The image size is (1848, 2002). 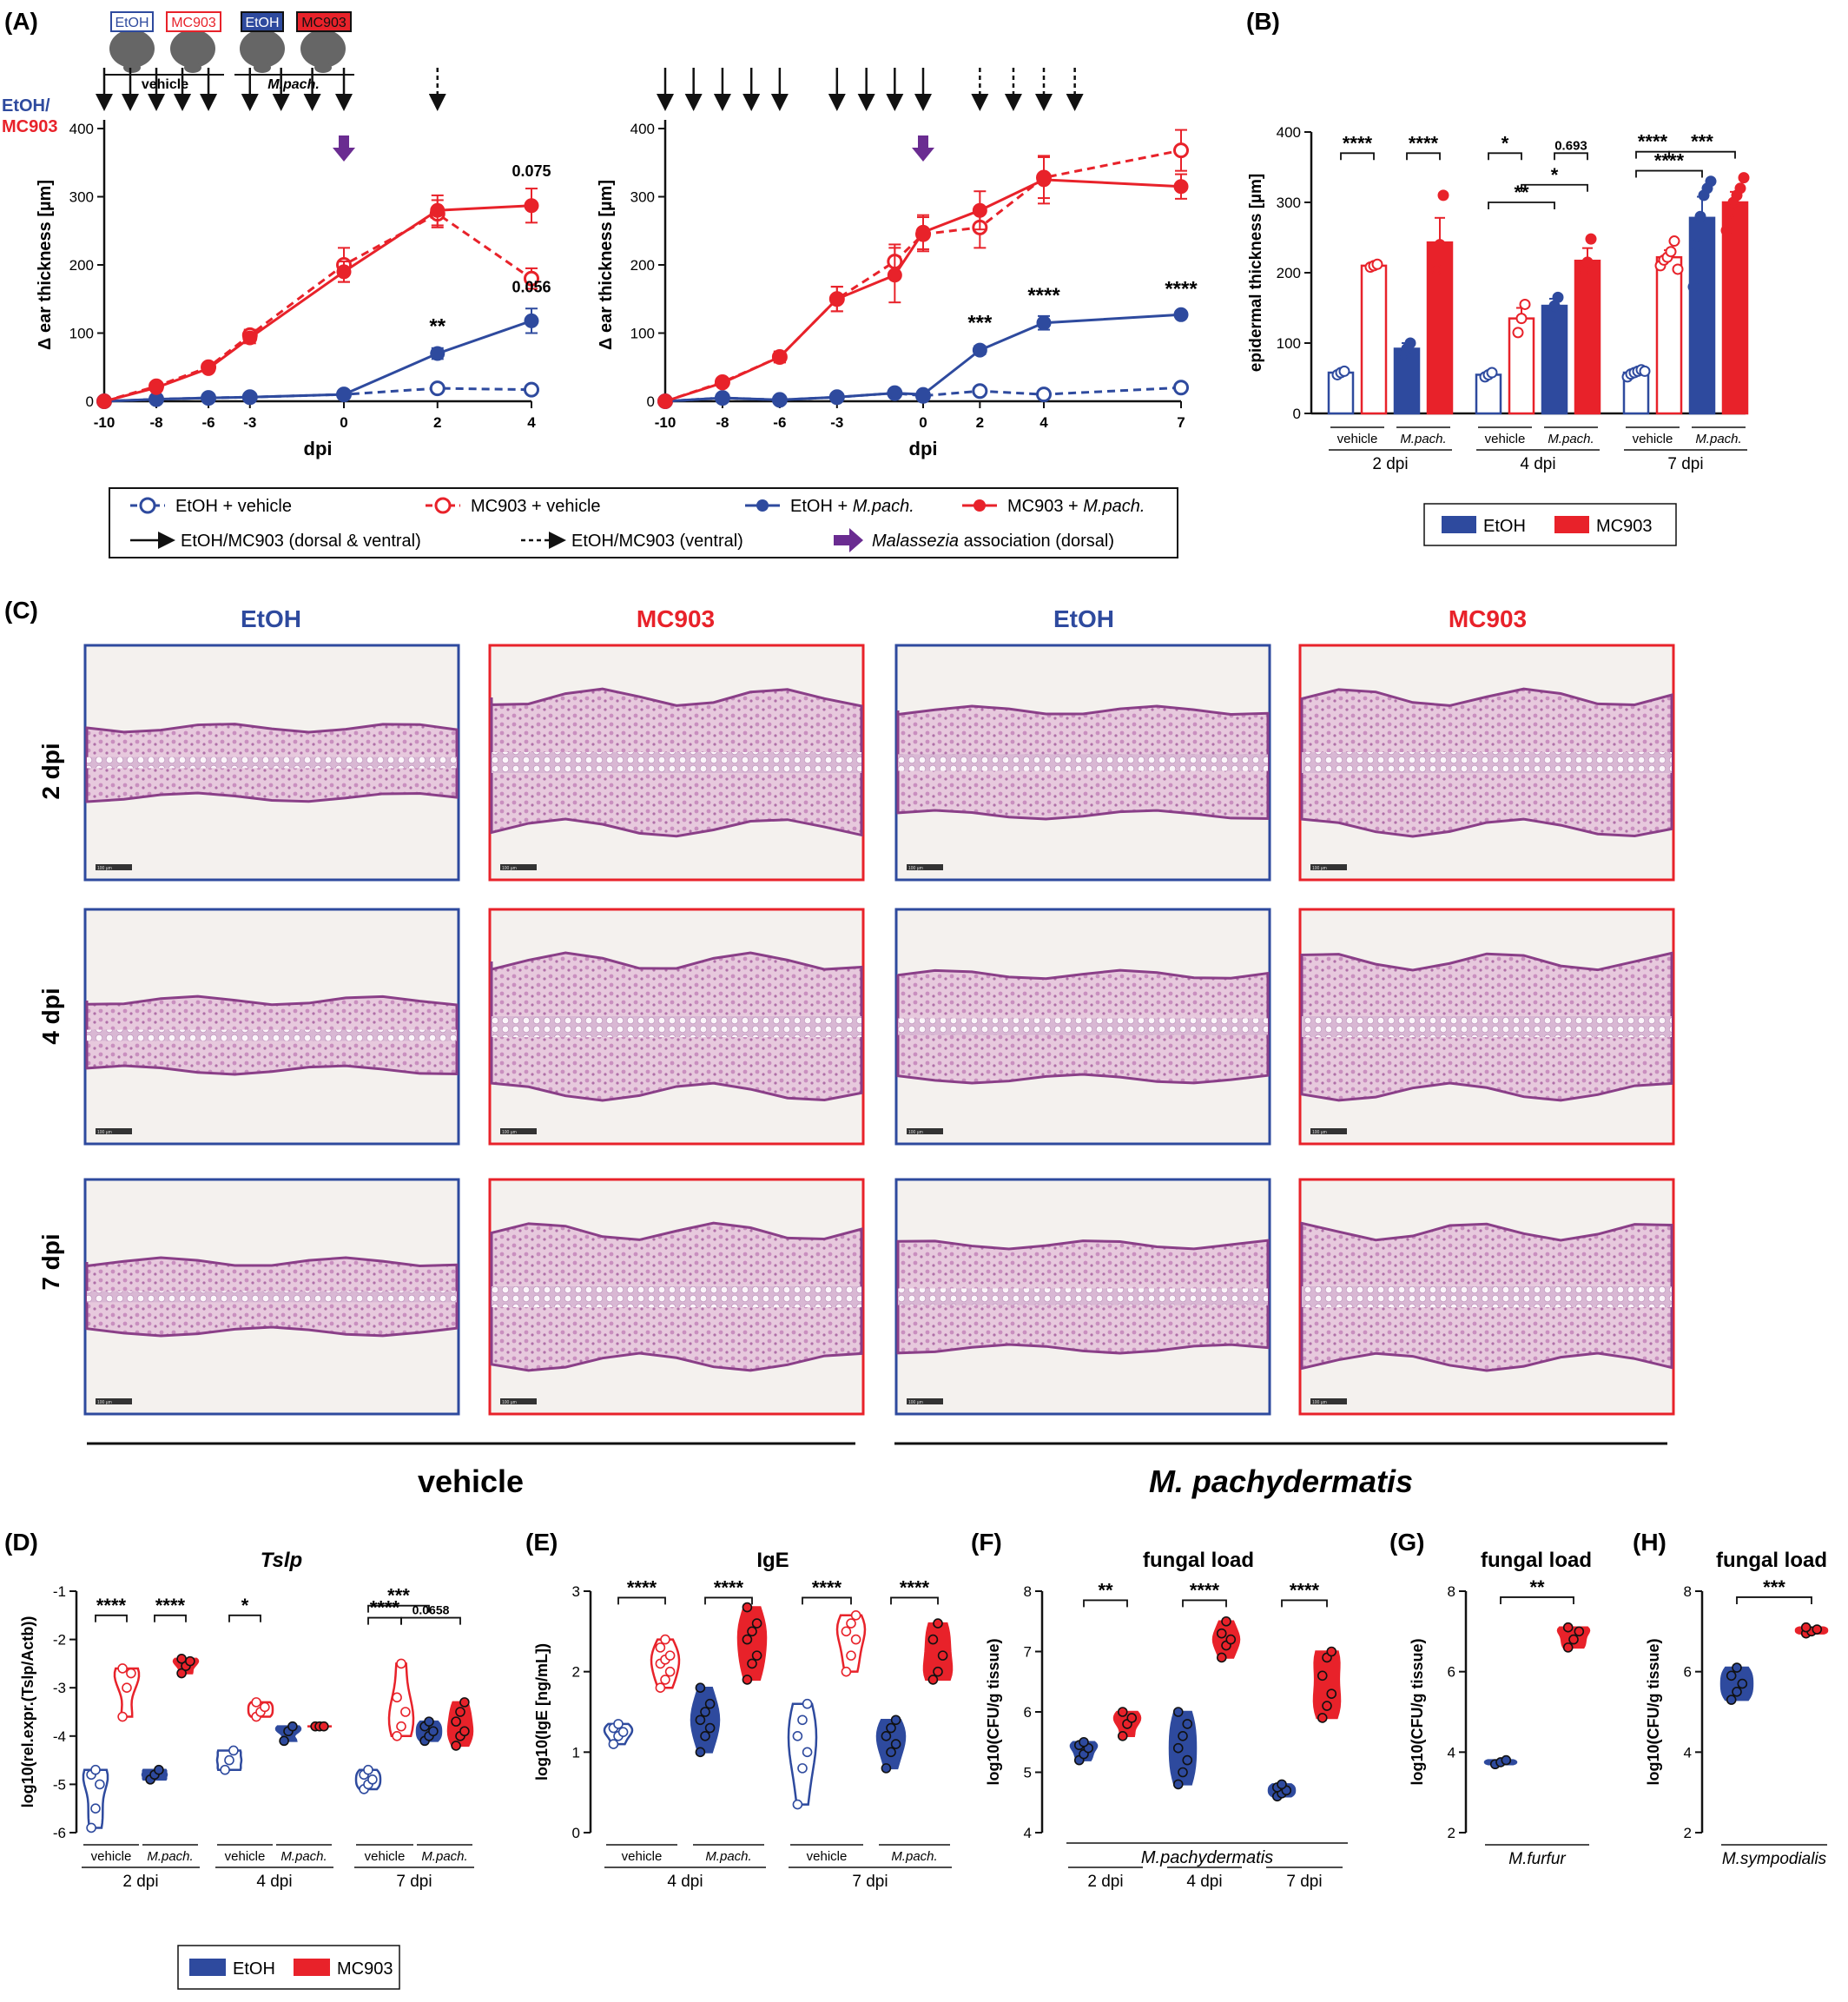 What do you see at coordinates (1452, 1672) in the screenshot?
I see `y-tick-label: 6` at bounding box center [1452, 1672].